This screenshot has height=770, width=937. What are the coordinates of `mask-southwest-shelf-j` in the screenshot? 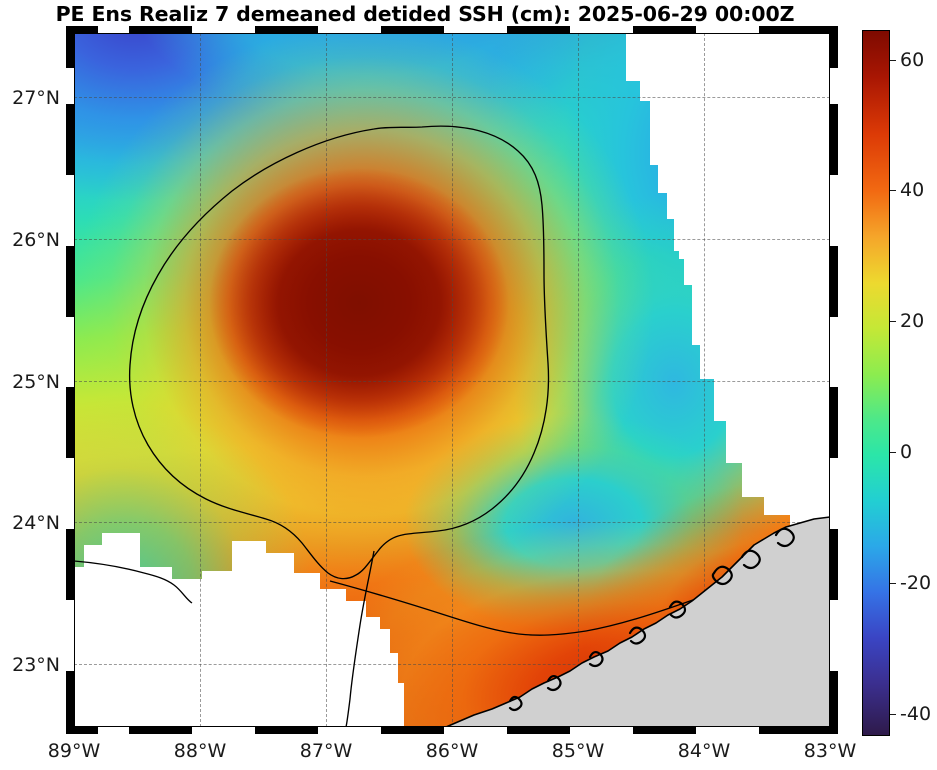 It's located at (331, 658).